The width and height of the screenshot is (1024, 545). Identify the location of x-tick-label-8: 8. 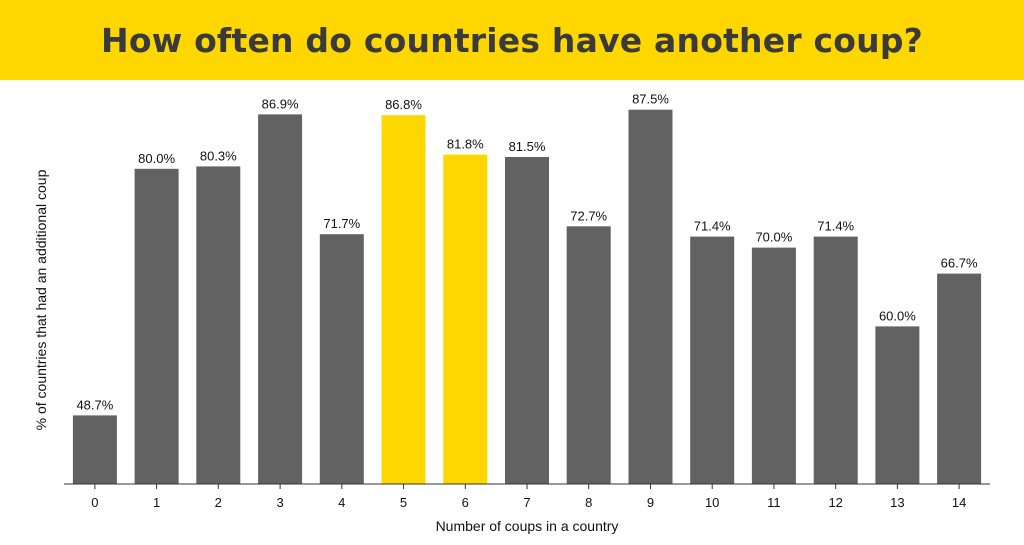
(588, 502).